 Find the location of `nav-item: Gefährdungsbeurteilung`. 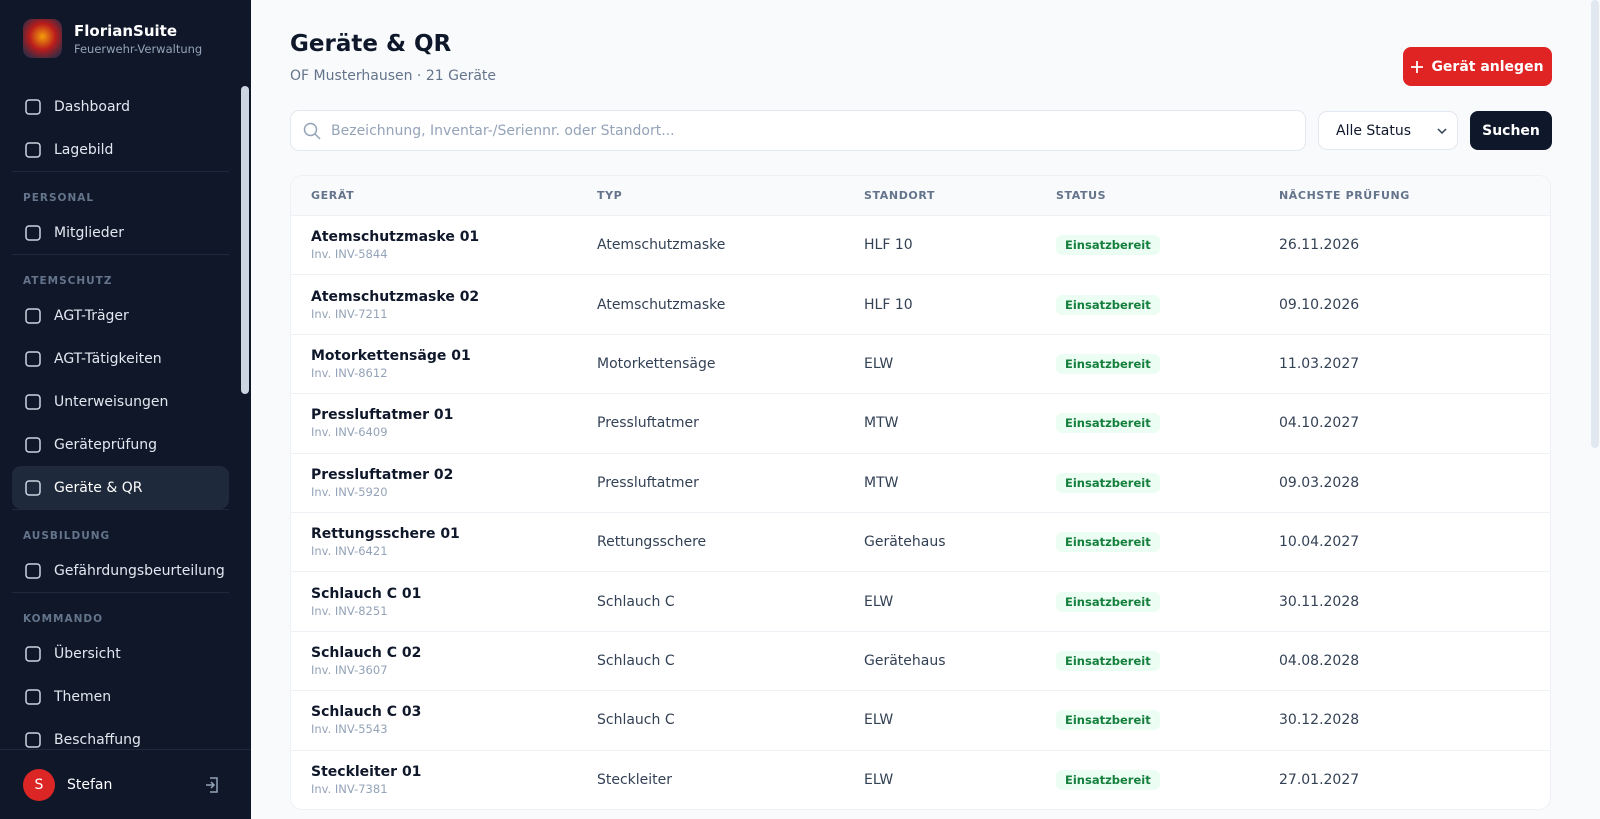

nav-item: Gefährdungsbeurteilung is located at coordinates (120, 570).